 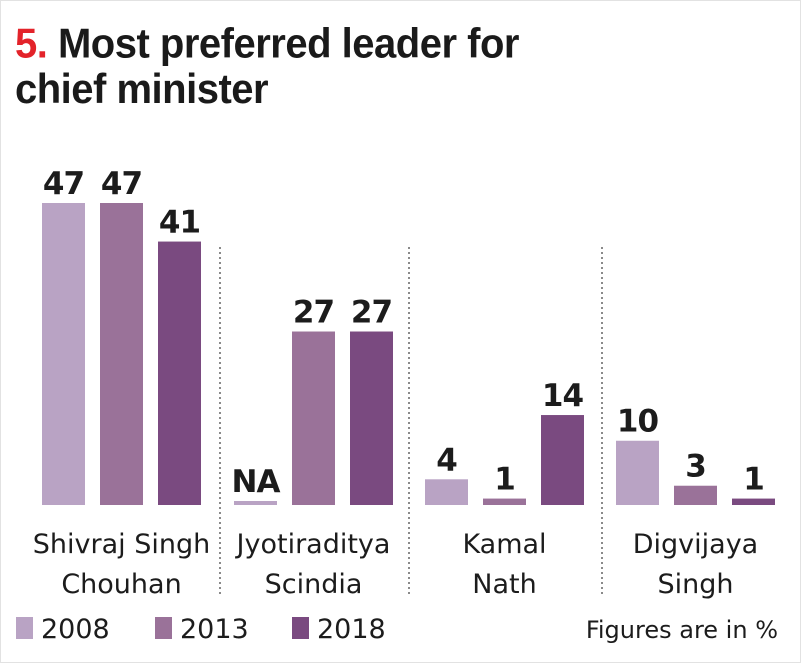 I want to click on legend-label: 2013, so click(x=214, y=629).